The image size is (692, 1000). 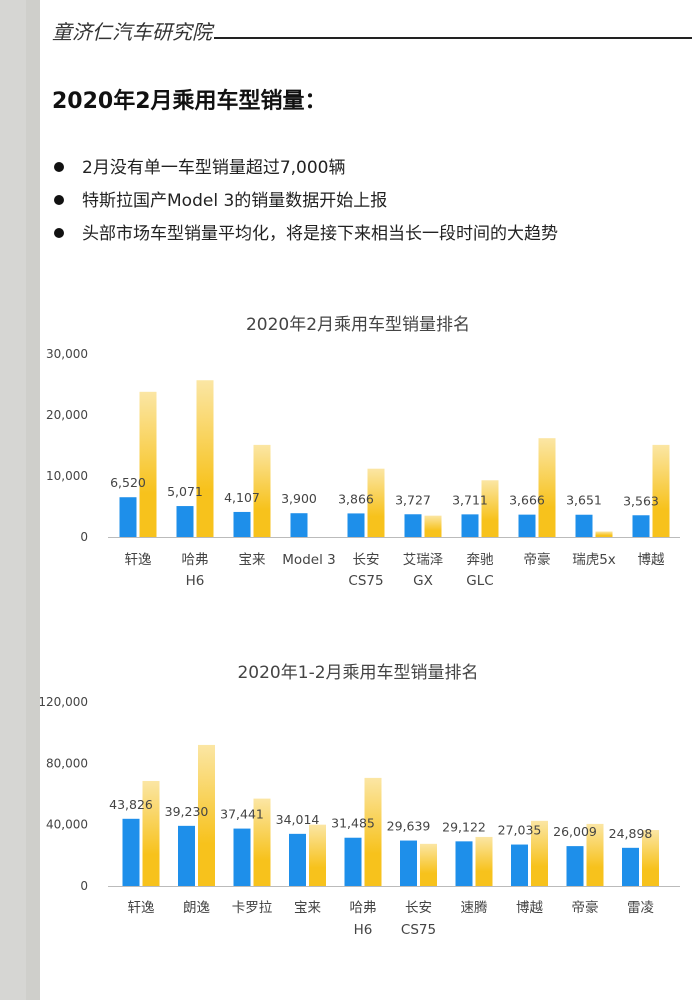 I want to click on data-label: 3,711, so click(x=470, y=499).